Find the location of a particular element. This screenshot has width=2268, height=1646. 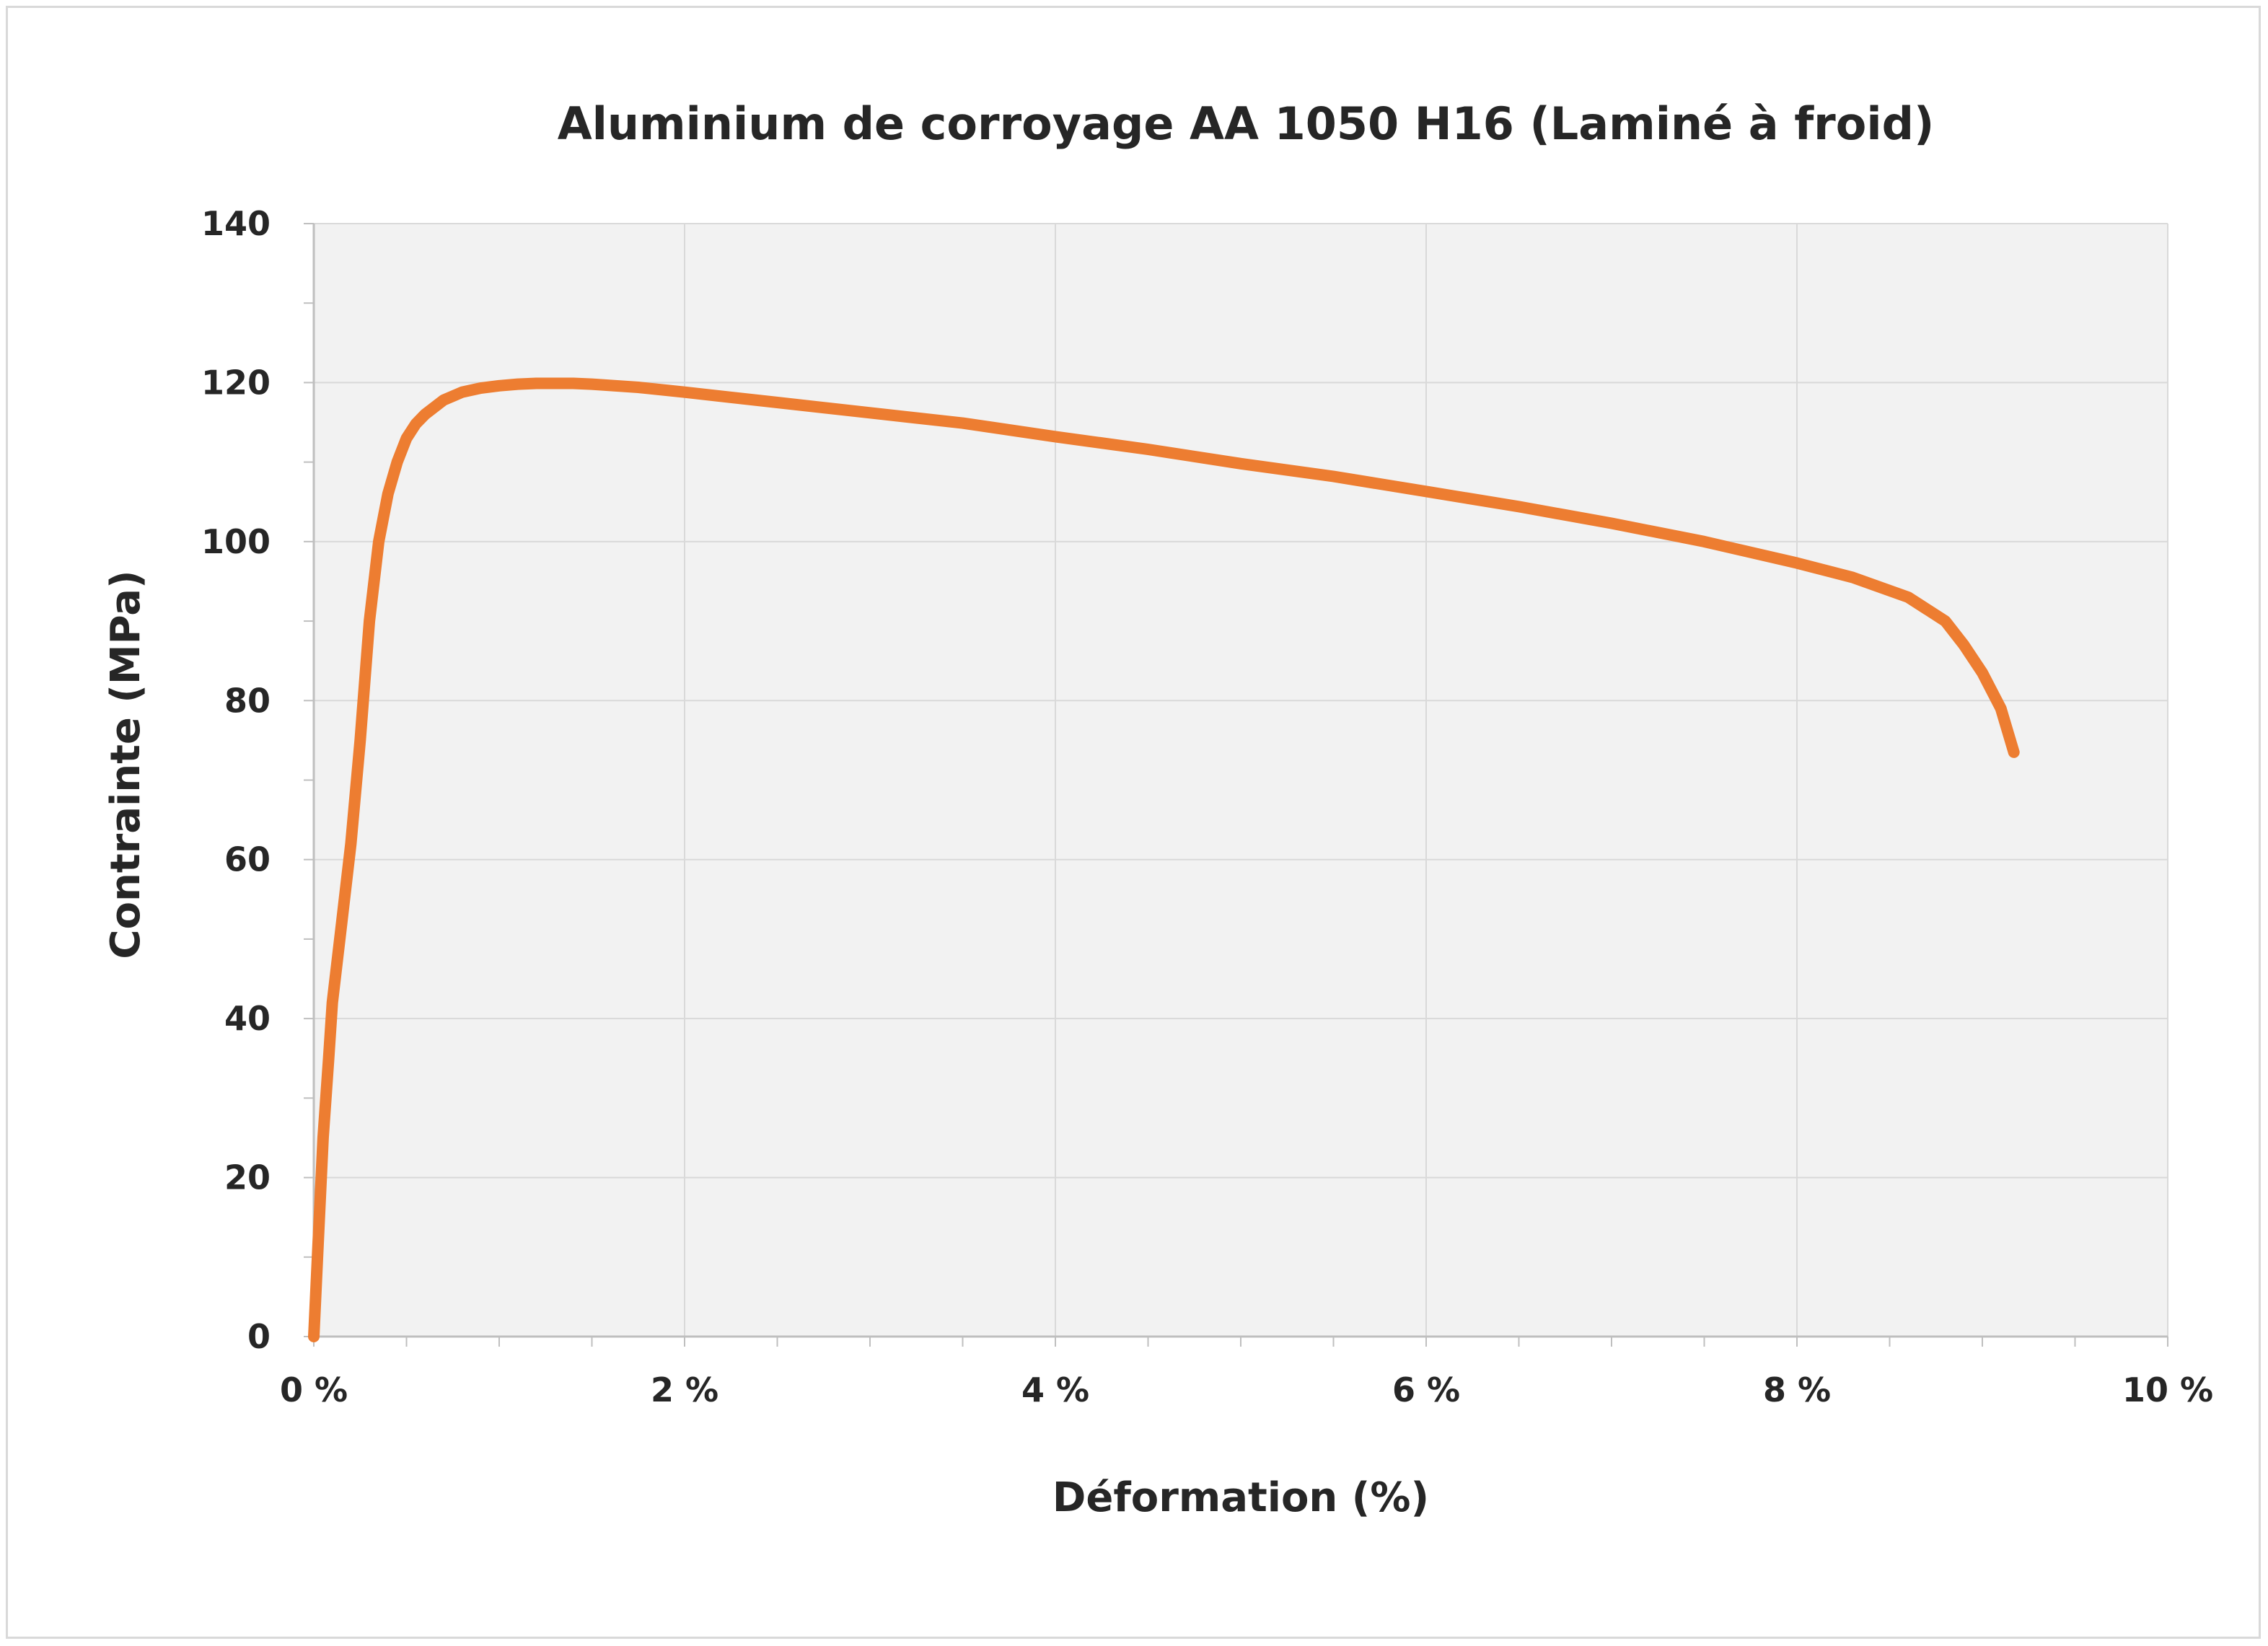

y-tick-label: 100 is located at coordinates (236, 541).